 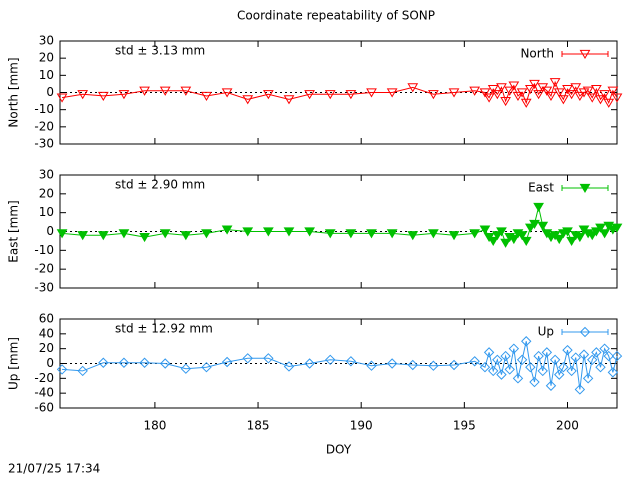 What do you see at coordinates (50, 363) in the screenshot?
I see `y-tick-label: 0` at bounding box center [50, 363].